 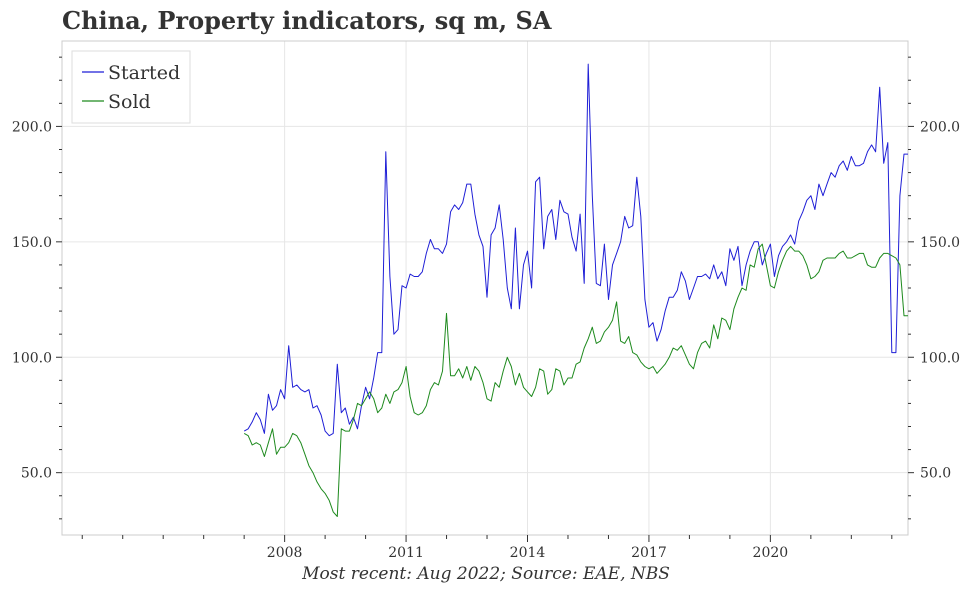 What do you see at coordinates (940, 358) in the screenshot?
I see `y-tick-label-right: 100.0` at bounding box center [940, 358].